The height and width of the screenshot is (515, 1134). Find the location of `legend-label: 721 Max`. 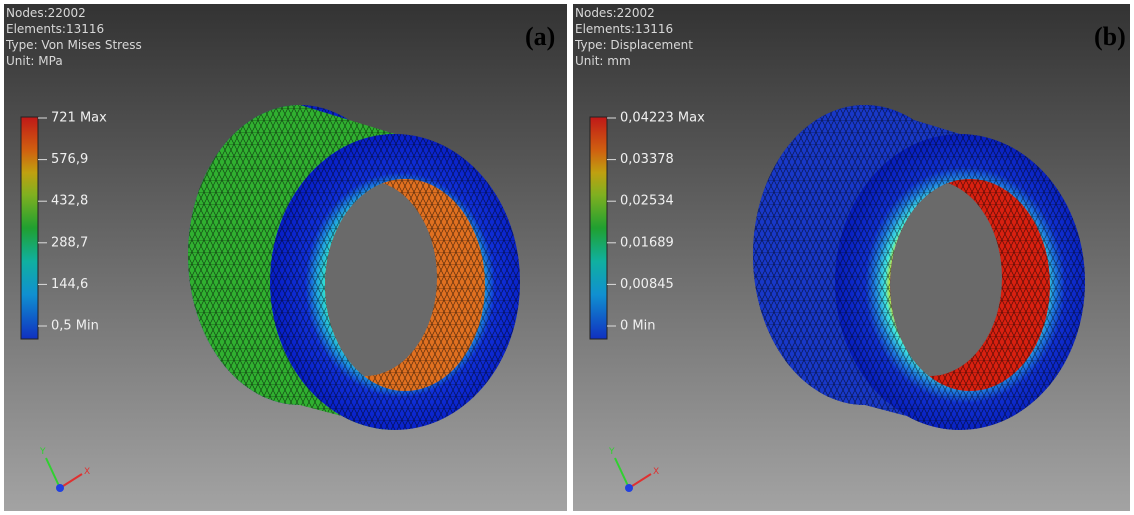

legend-label: 721 Max is located at coordinates (79, 118).